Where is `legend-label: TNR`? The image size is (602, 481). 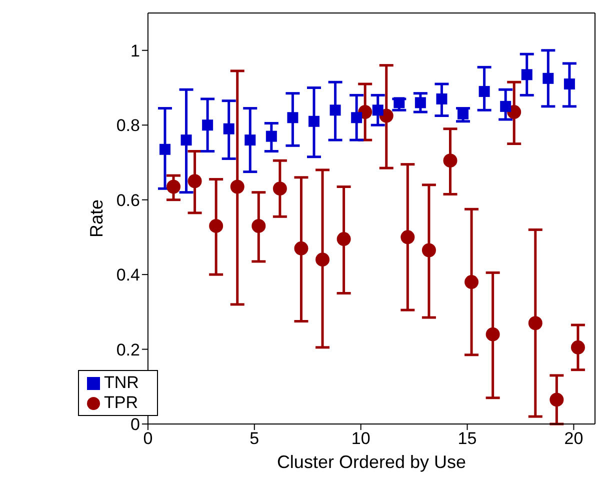 legend-label: TNR is located at coordinates (121, 382).